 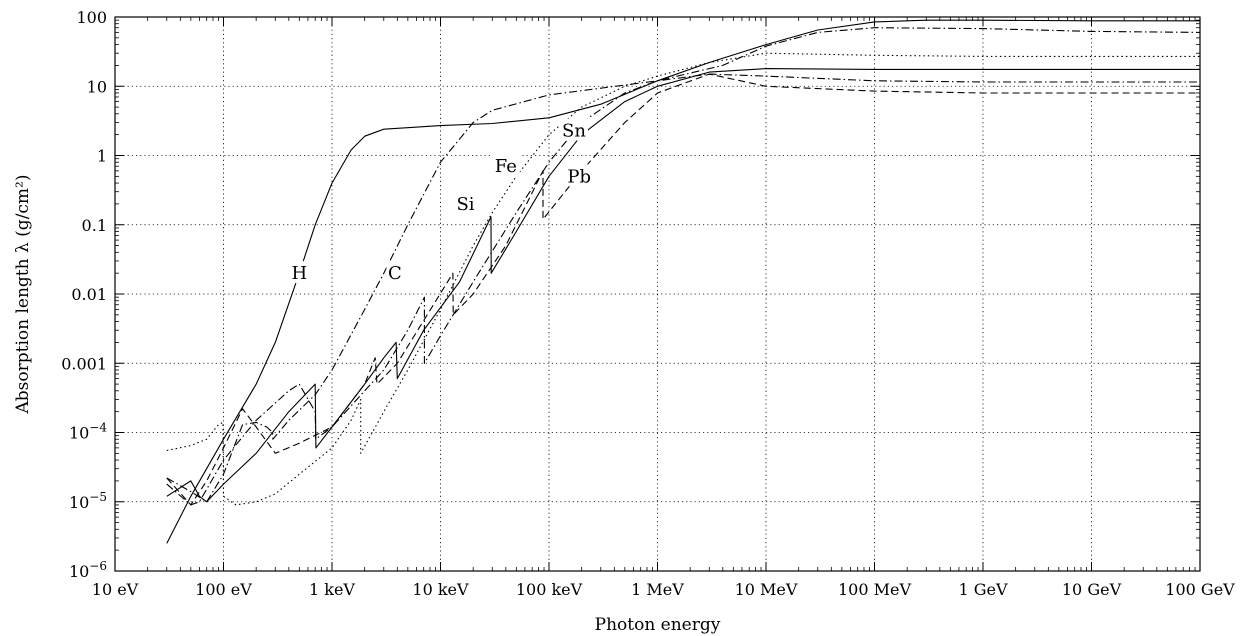 I want to click on series-labels: H C Si Fe Sn Pb, so click(x=442, y=201).